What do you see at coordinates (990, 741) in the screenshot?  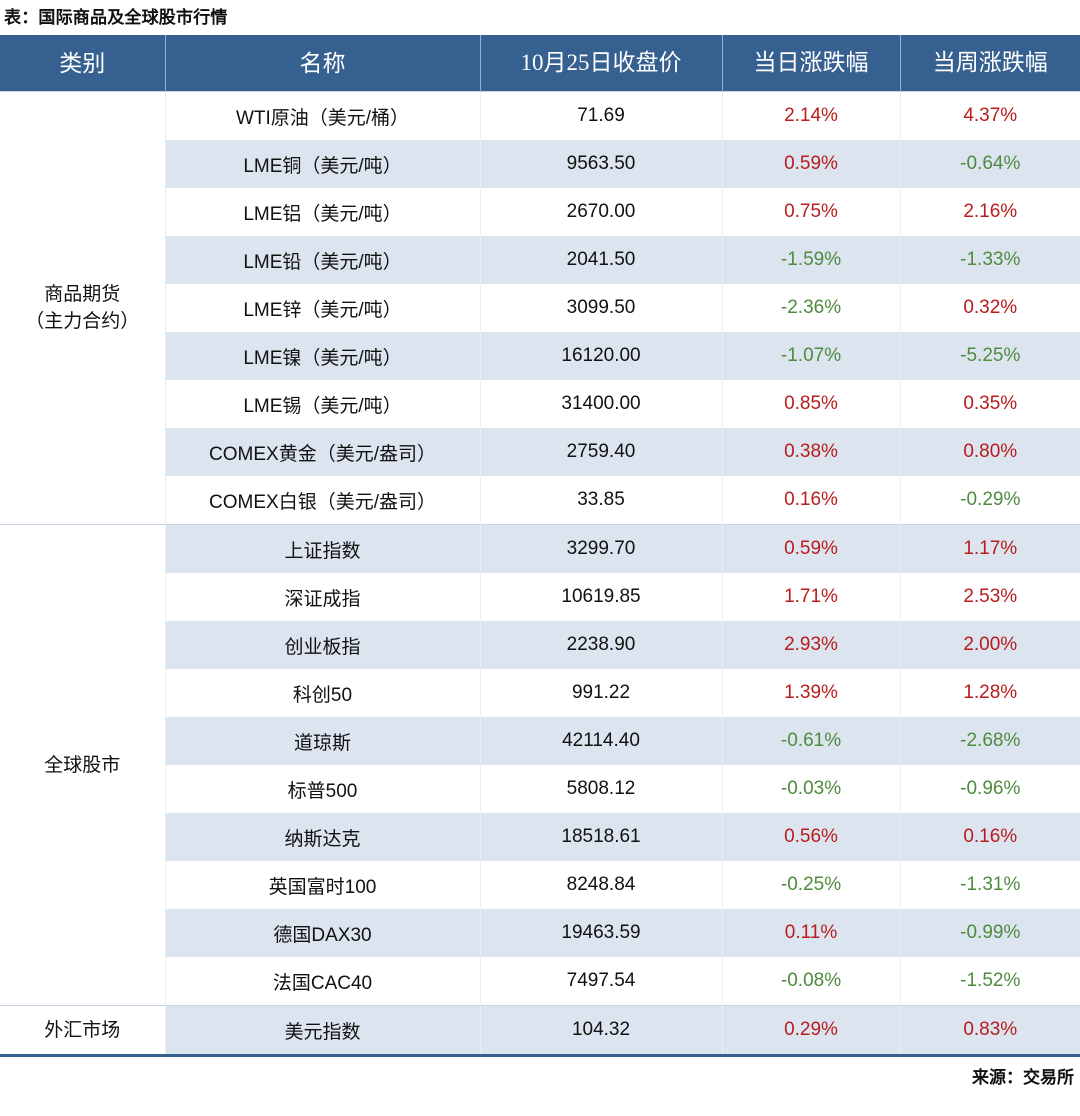 I see `week-change-cell: -2.68%` at bounding box center [990, 741].